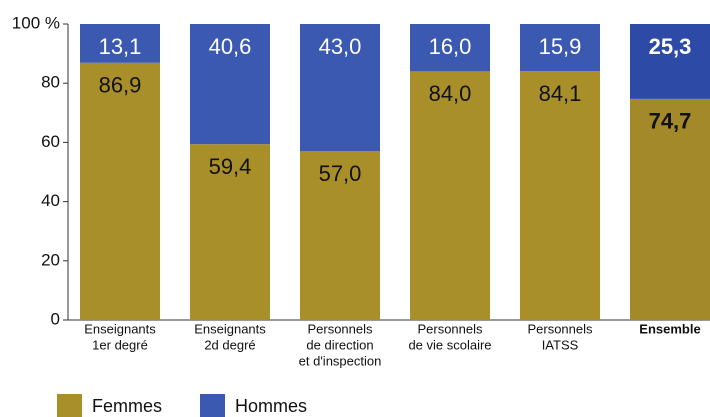 Image resolution: width=710 pixels, height=417 pixels. I want to click on x-tick-label: IATSS, so click(560, 344).